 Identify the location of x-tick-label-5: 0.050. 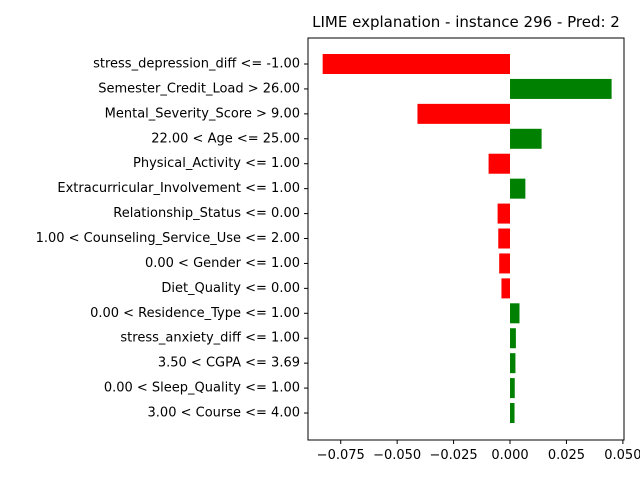
(622, 455).